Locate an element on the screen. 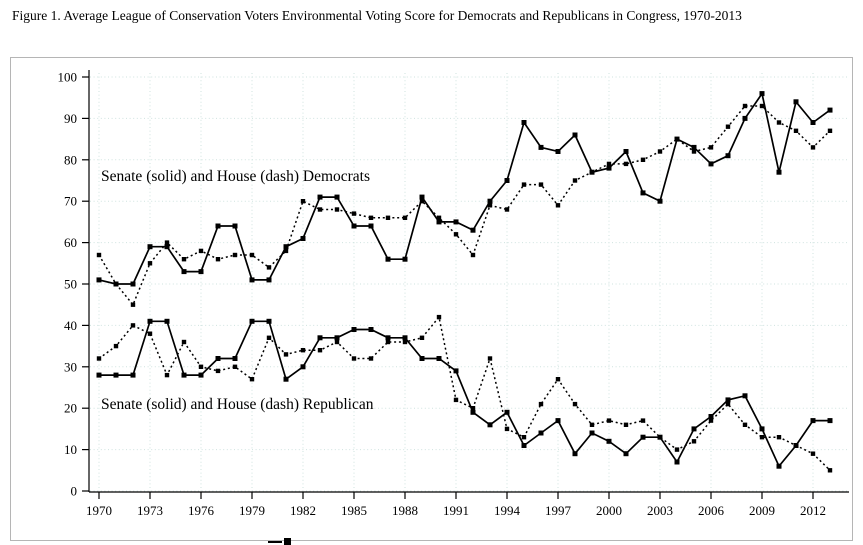 The width and height of the screenshot is (863, 545). x-tick-label: 2000 is located at coordinates (609, 510).